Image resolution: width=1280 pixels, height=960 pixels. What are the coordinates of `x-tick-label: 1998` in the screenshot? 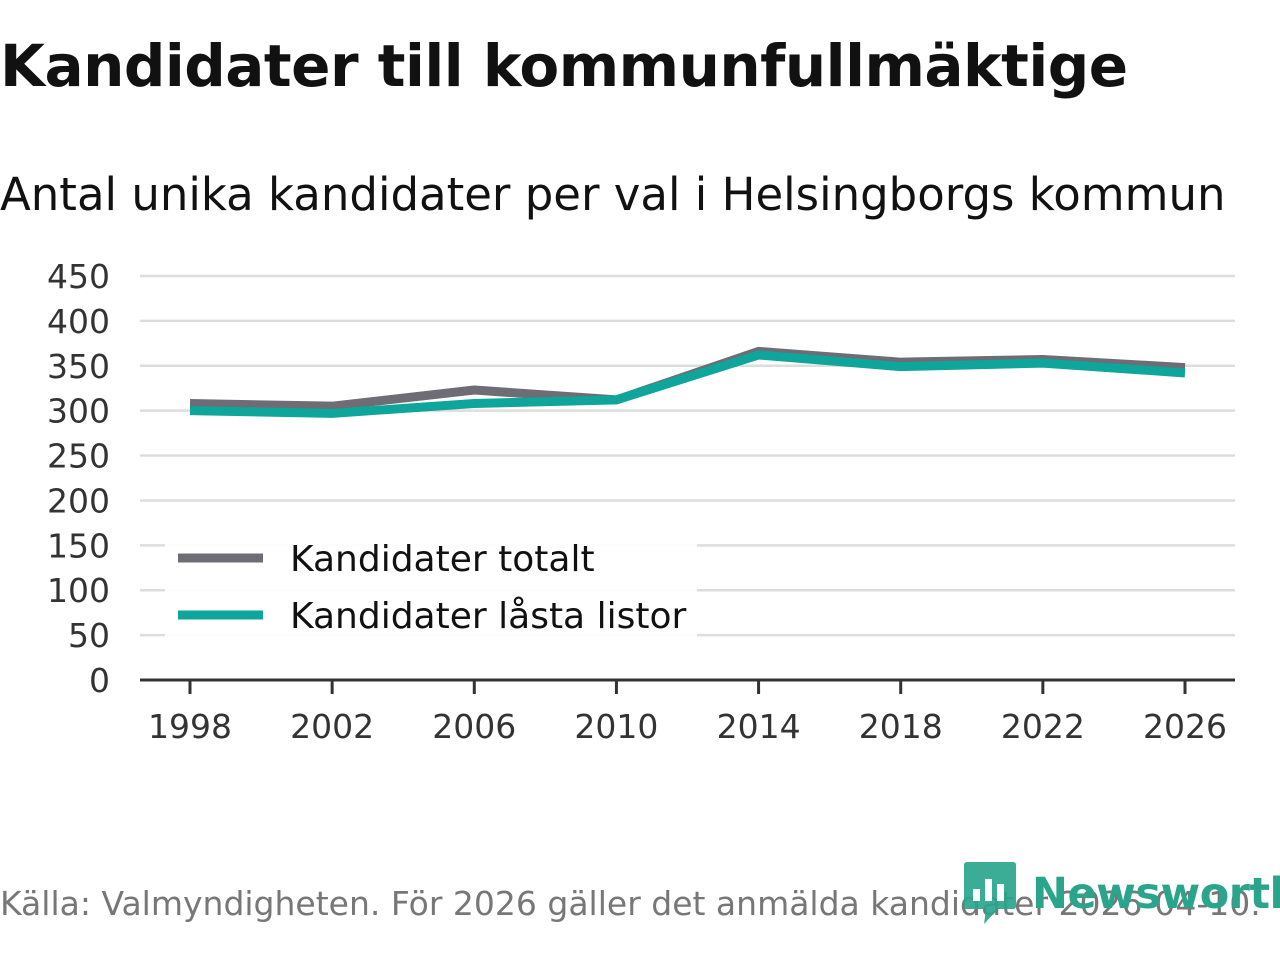 It's located at (190, 726).